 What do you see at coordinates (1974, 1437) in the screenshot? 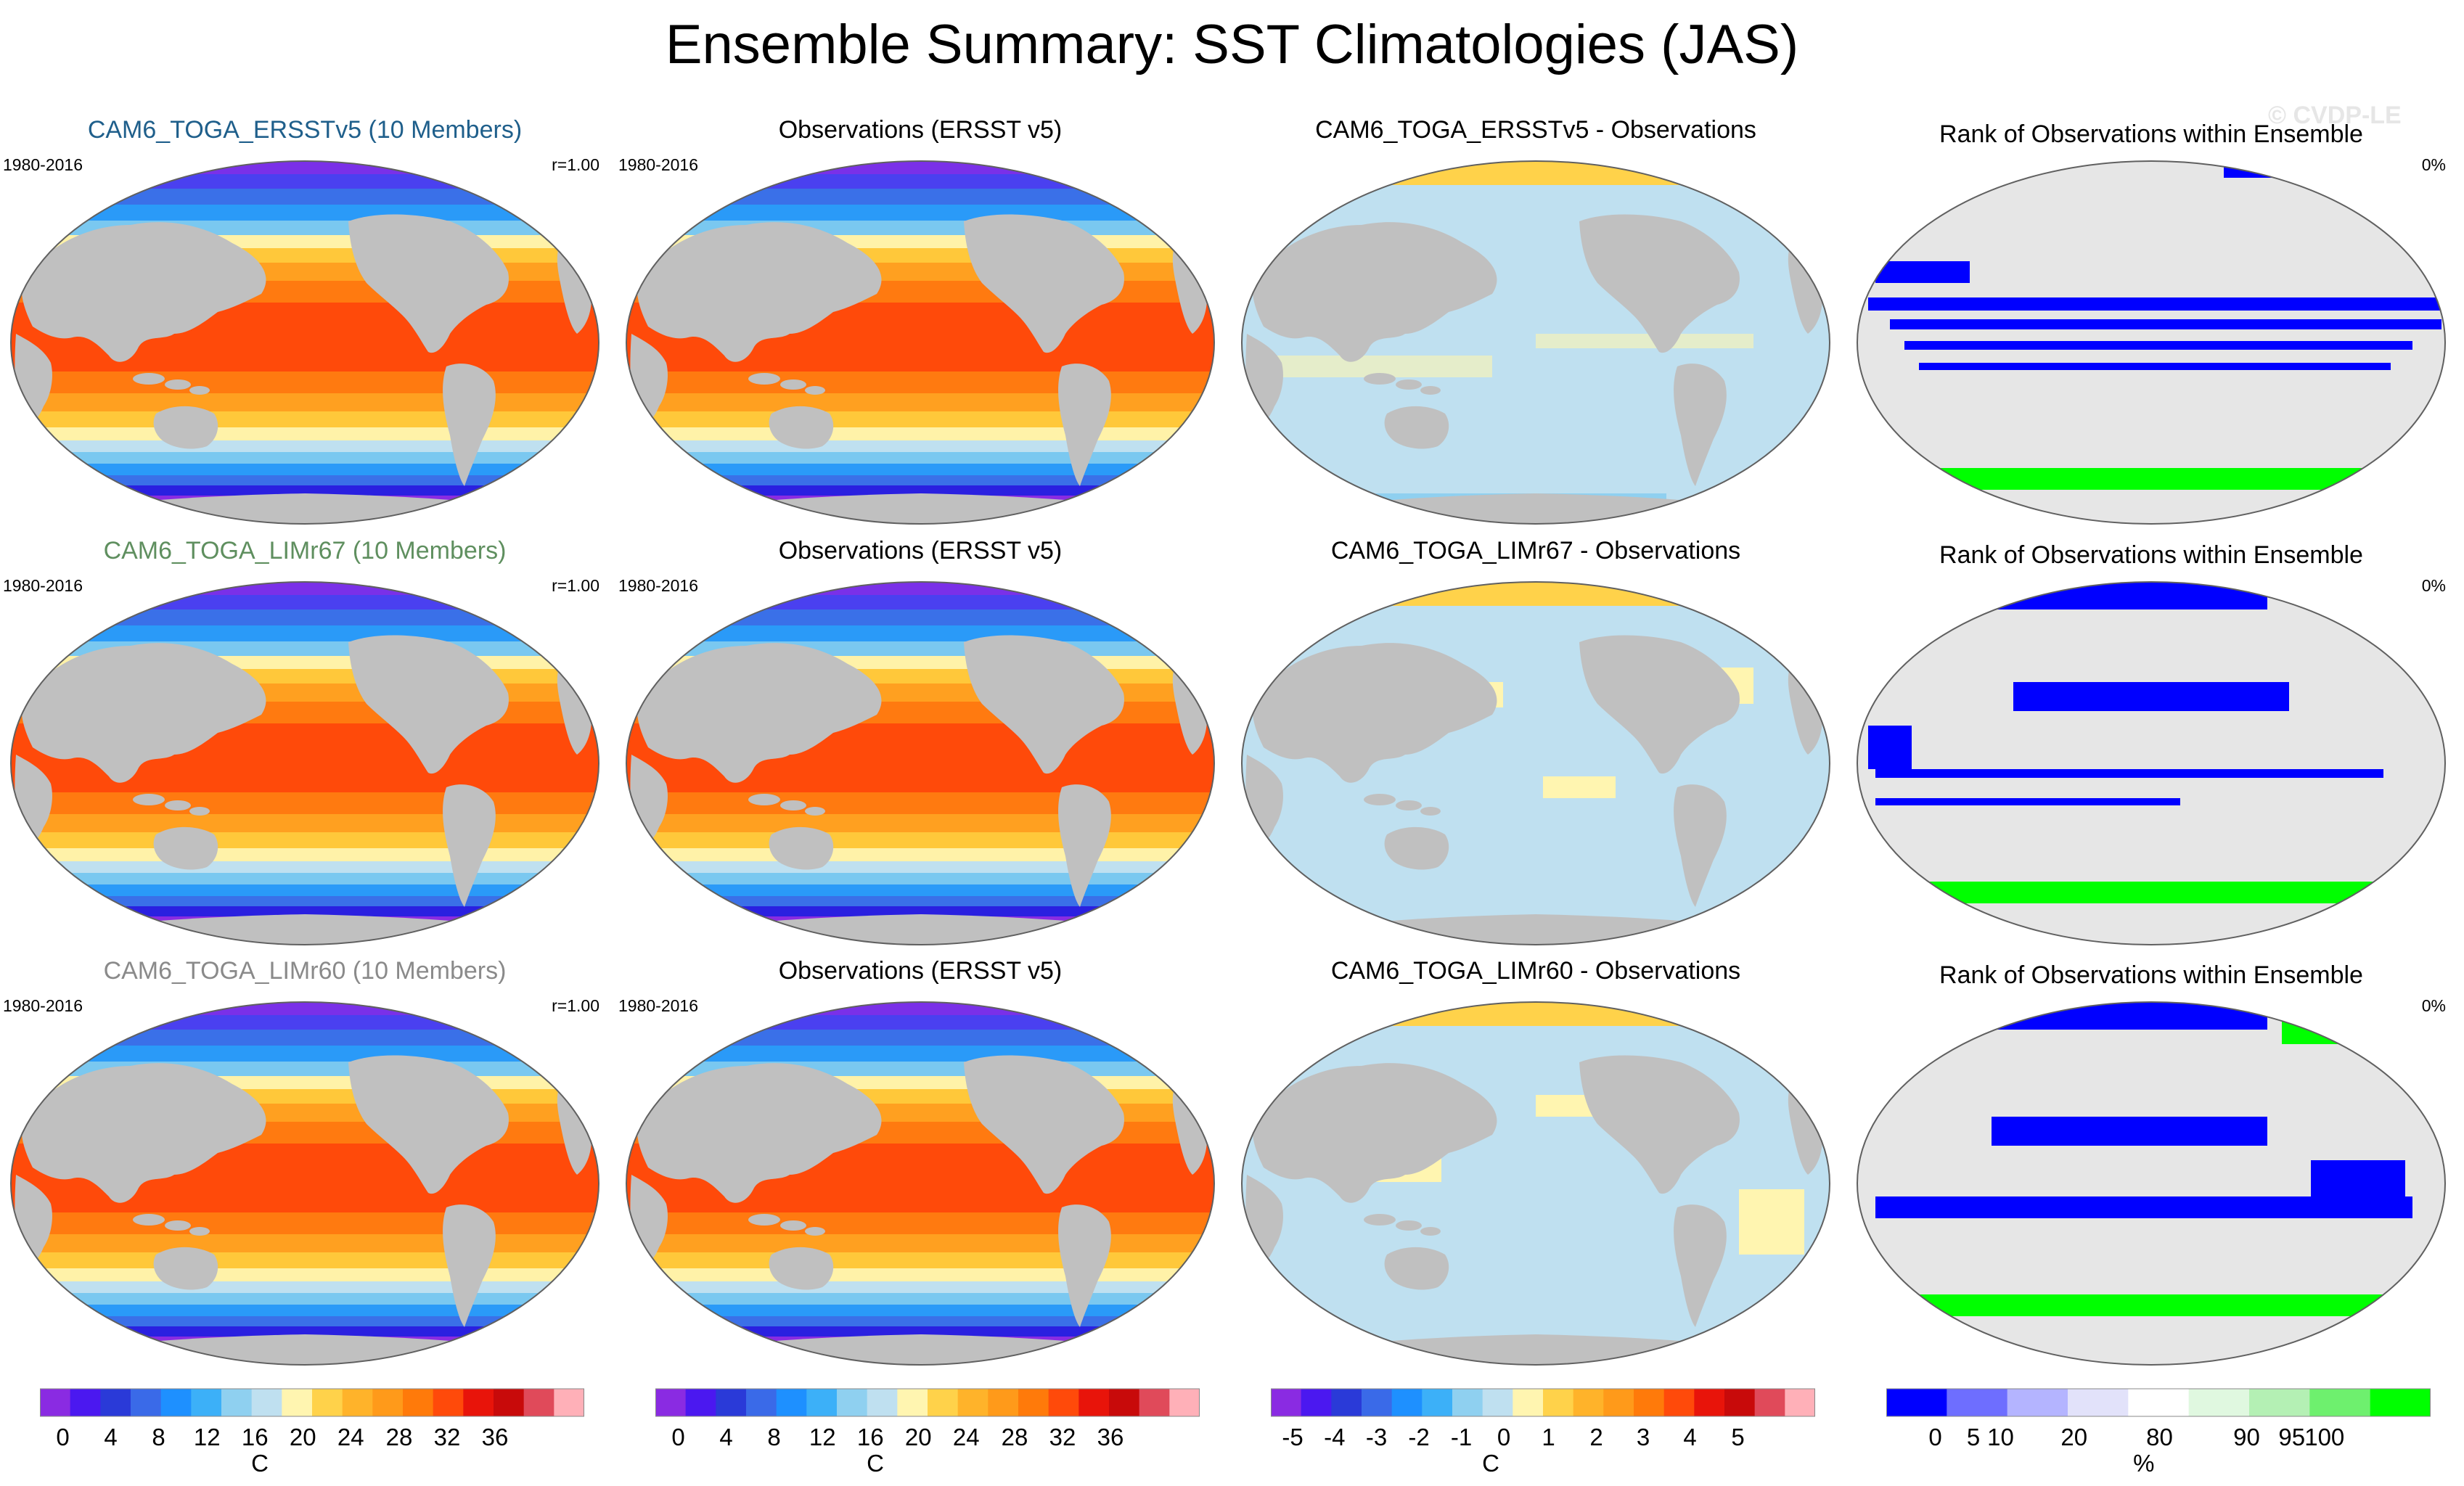
I see `colorbar-tick-label: 5` at bounding box center [1974, 1437].